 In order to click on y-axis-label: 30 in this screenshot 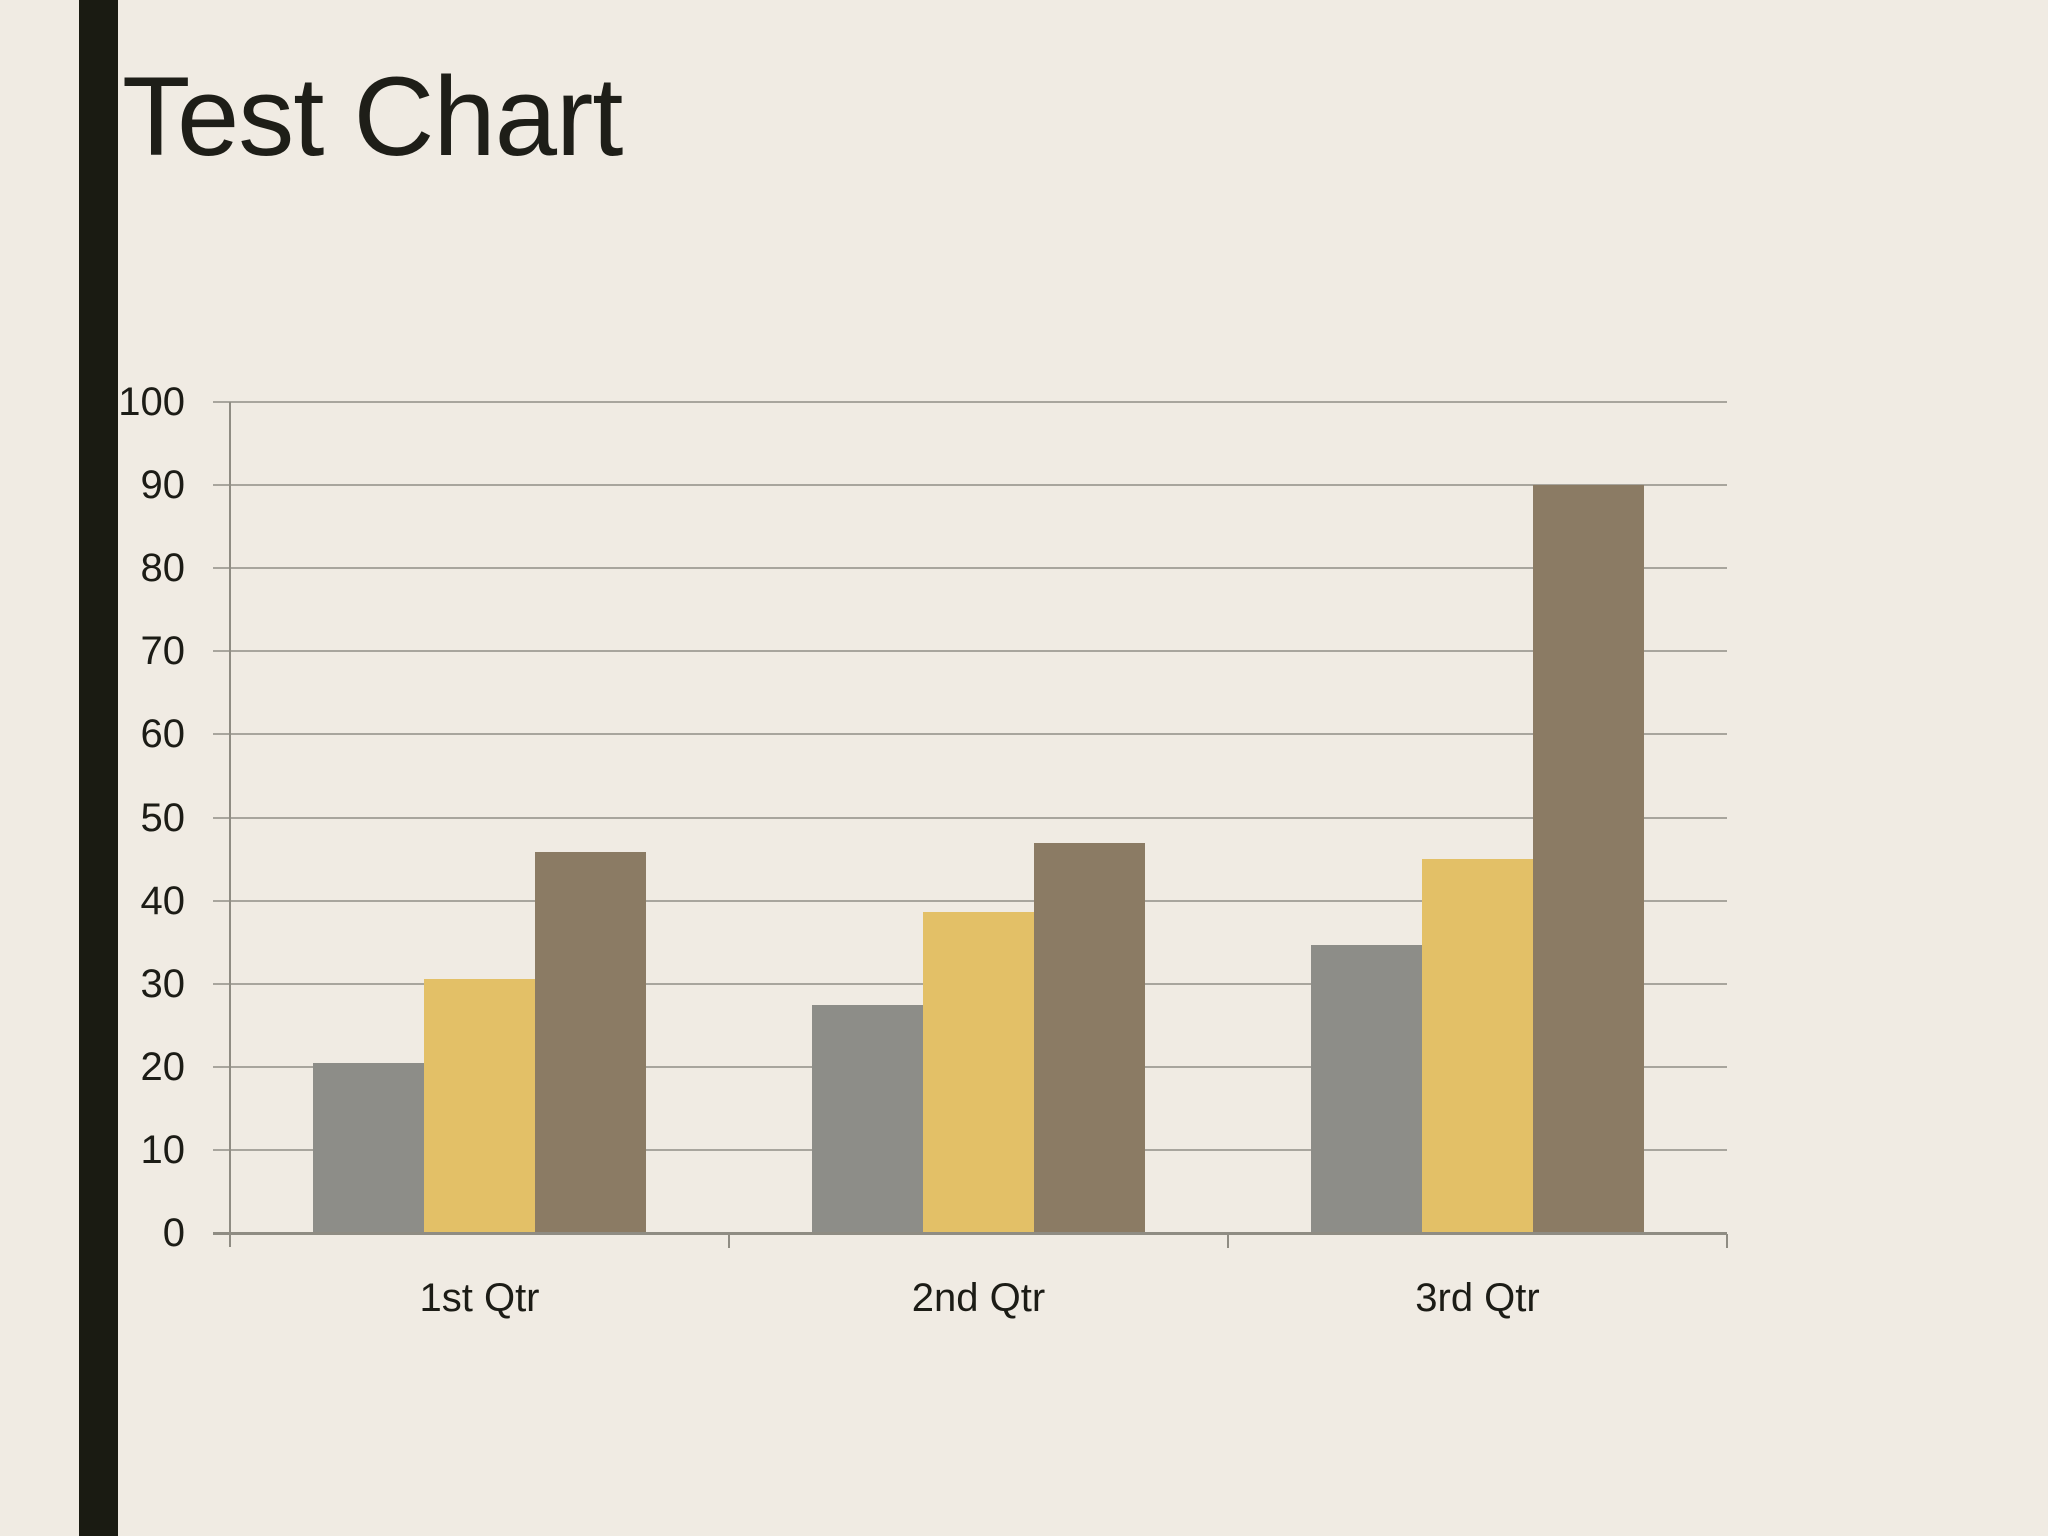, I will do `click(163, 983)`.